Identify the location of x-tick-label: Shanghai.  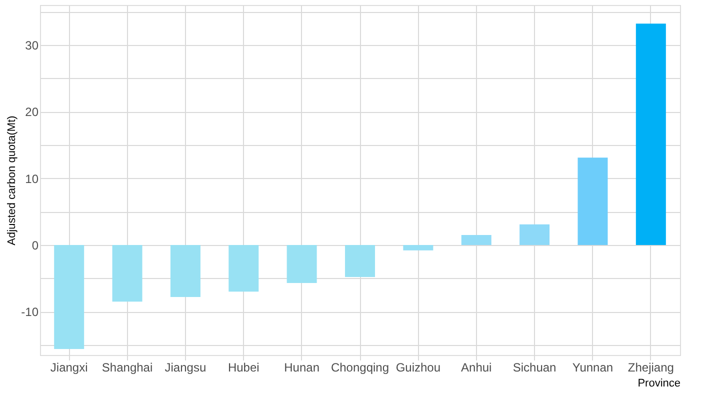
(127, 367).